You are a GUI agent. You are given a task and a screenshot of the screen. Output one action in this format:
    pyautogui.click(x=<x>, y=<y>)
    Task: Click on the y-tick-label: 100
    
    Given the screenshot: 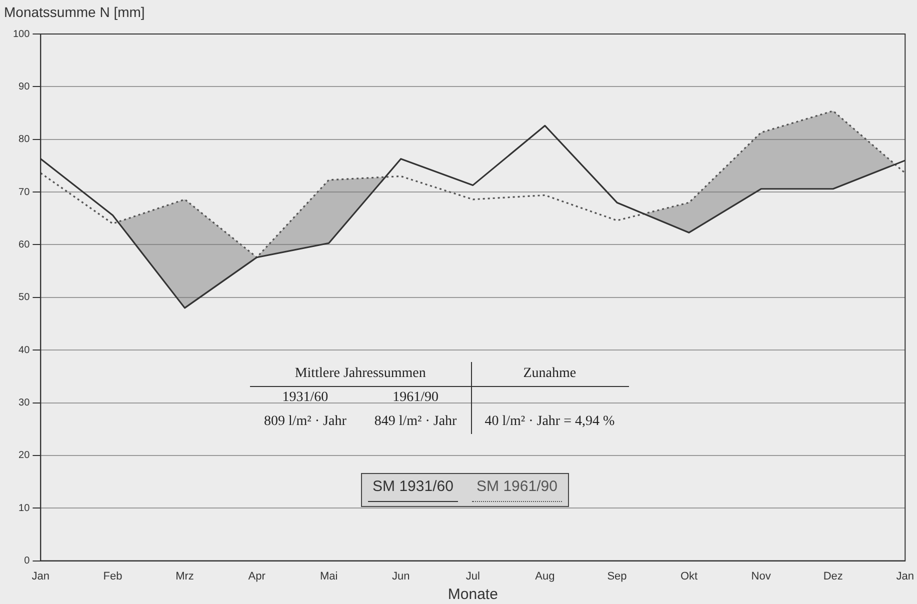 What is the action you would take?
    pyautogui.click(x=21, y=34)
    